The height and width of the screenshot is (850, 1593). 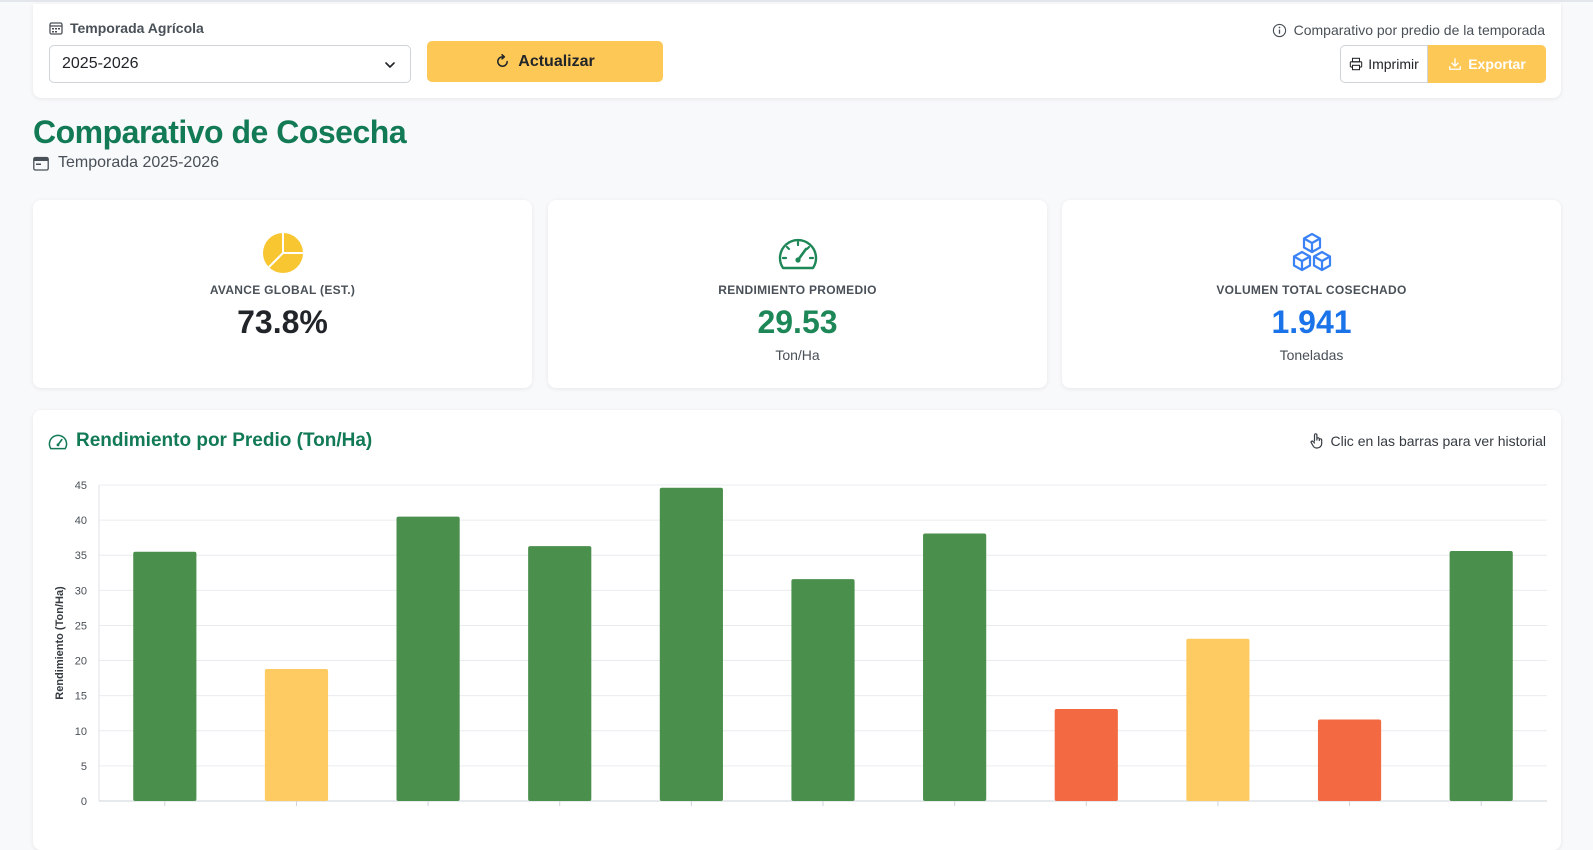 I want to click on y-tick-label: 25, so click(x=81, y=626).